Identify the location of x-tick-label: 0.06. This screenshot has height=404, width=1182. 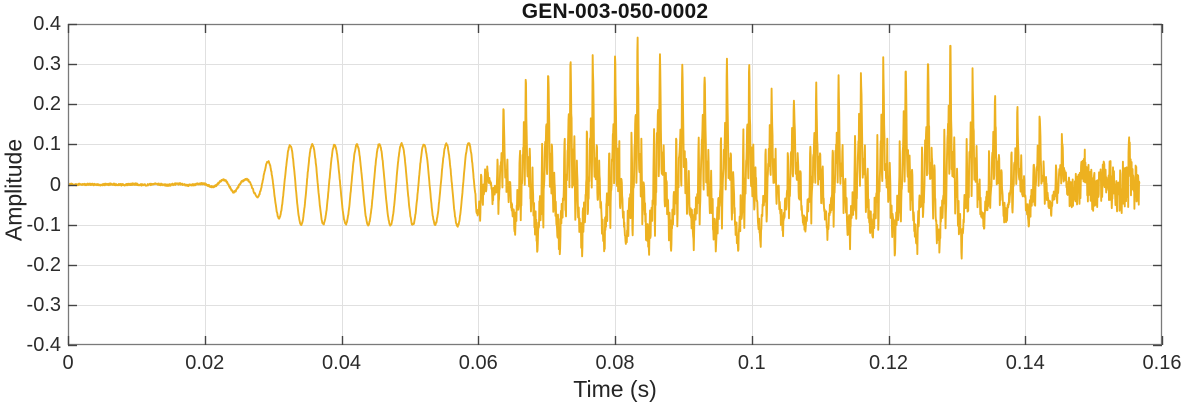
(478, 363).